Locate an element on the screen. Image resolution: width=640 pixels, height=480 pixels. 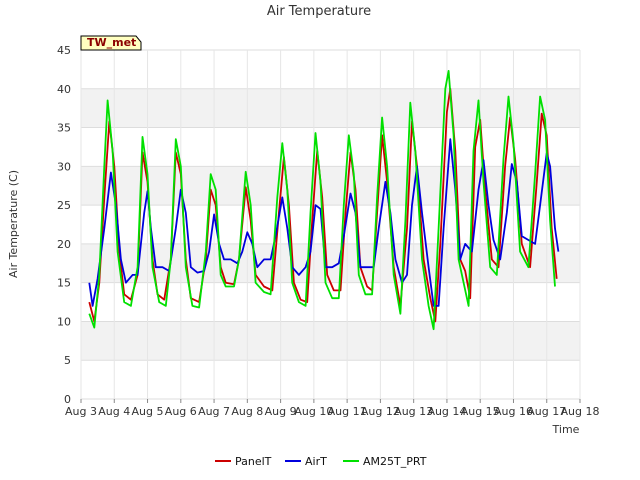
y-tick-label: 40 is located at coordinates (64, 89).